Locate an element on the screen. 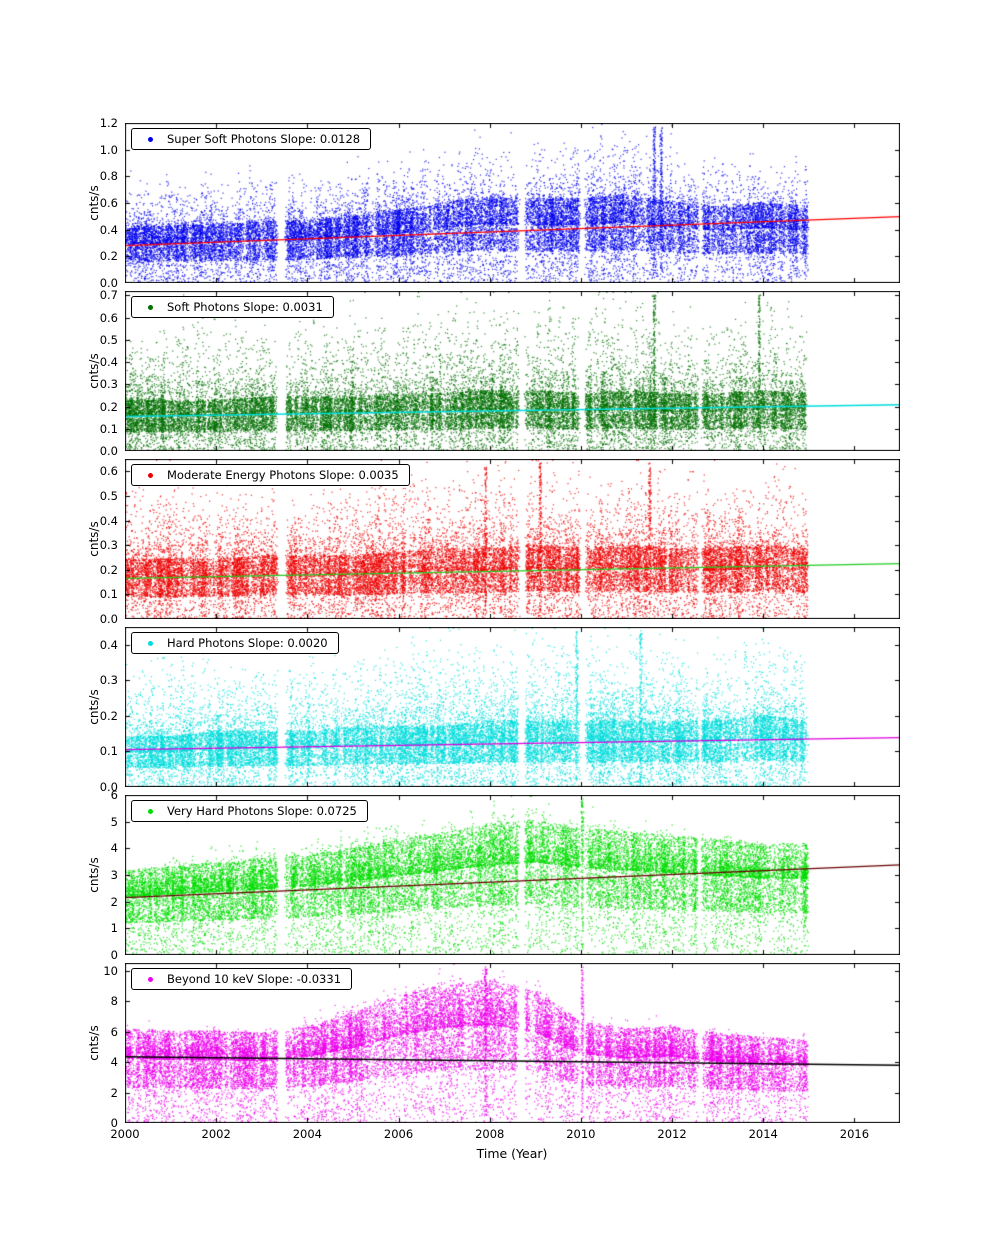 Image resolution: width=1000 pixels, height=1248 pixels. legend-label: Super Soft Photons Slope: 0.0128 is located at coordinates (264, 139).